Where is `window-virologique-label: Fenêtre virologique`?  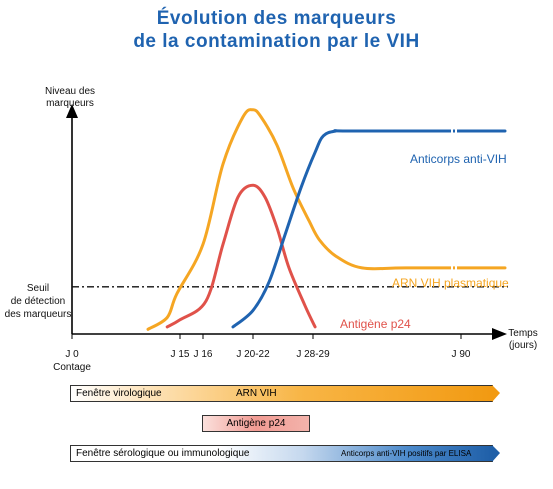 window-virologique-label: Fenêtre virologique is located at coordinates (119, 393).